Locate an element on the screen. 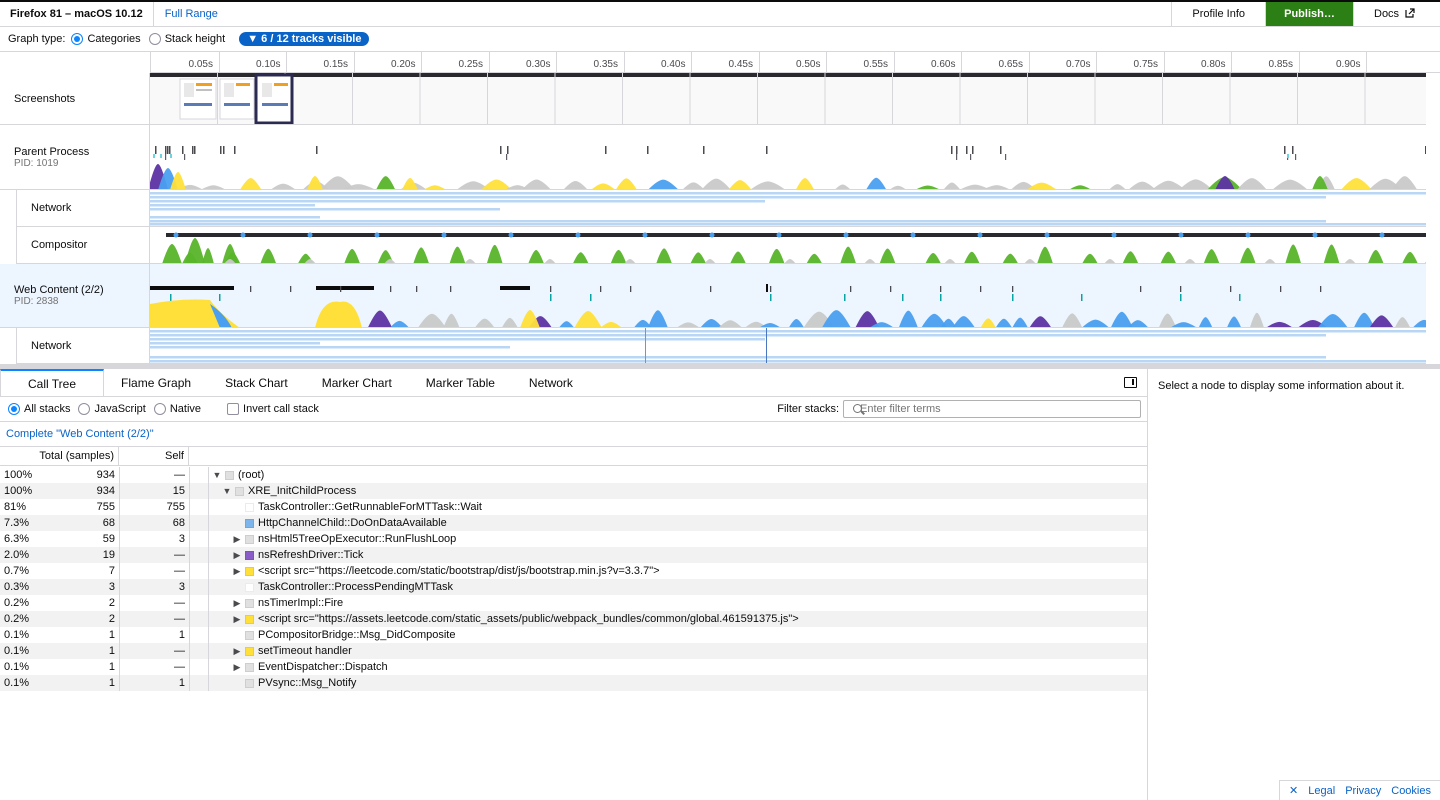 This screenshot has width=1440, height=800. javascript-option: JavaScript is located at coordinates (112, 409).